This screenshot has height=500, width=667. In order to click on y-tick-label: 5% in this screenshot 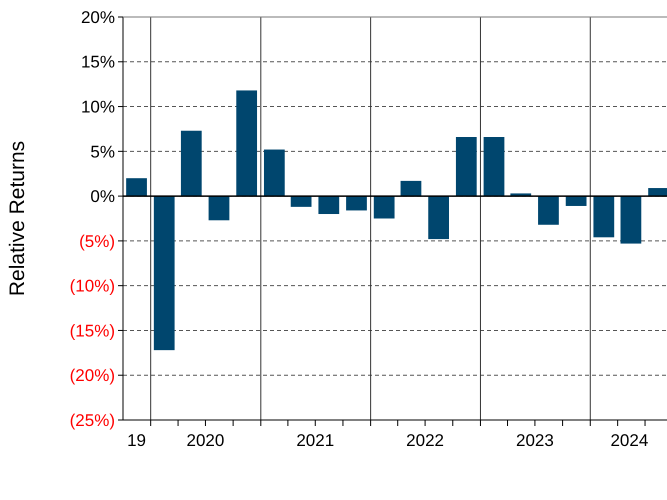, I will do `click(102, 152)`.